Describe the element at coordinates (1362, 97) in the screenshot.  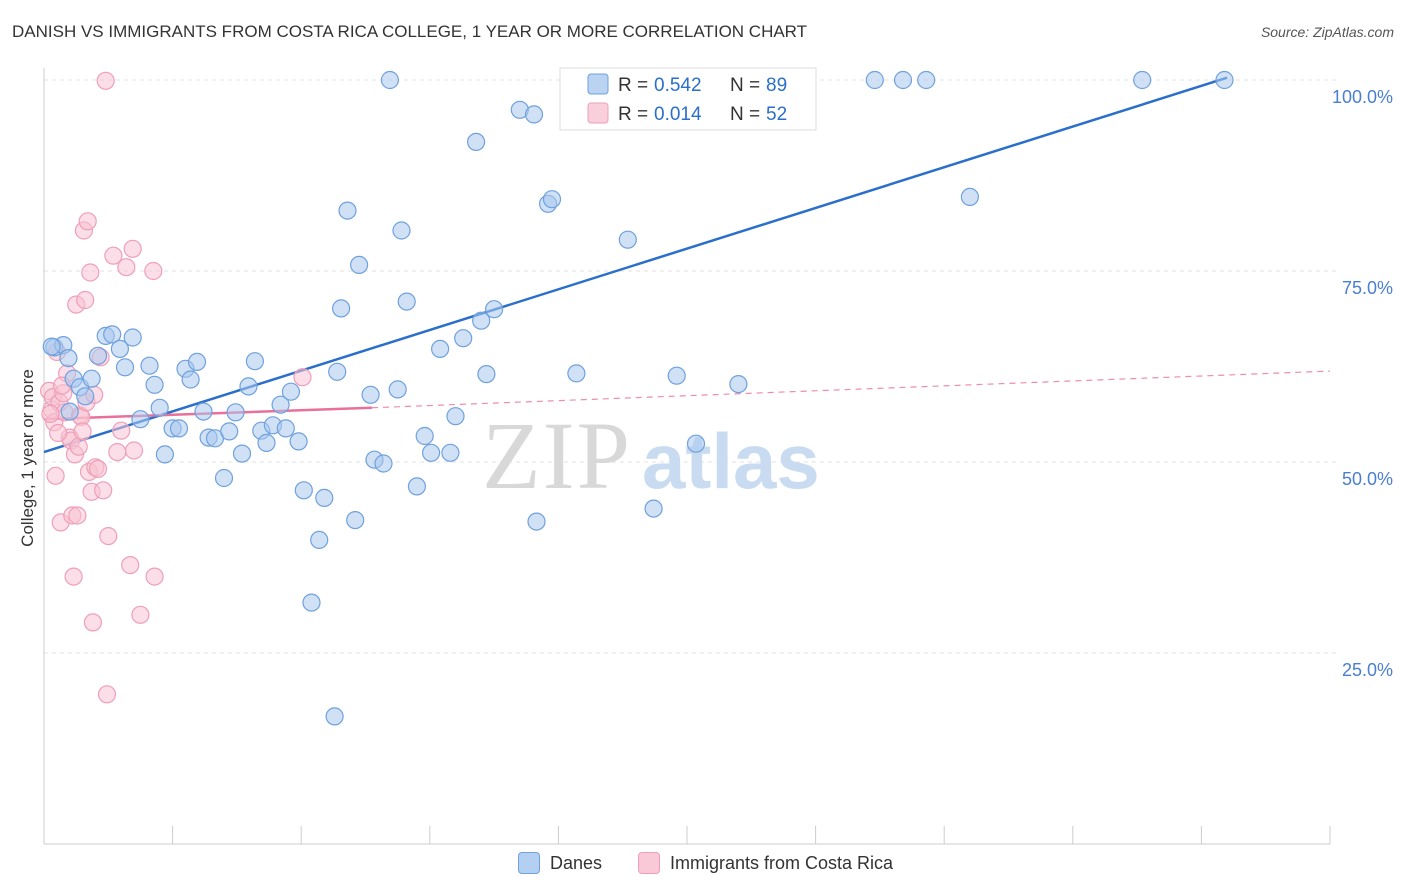
I see `y-tick-label: 100.0%` at that location.